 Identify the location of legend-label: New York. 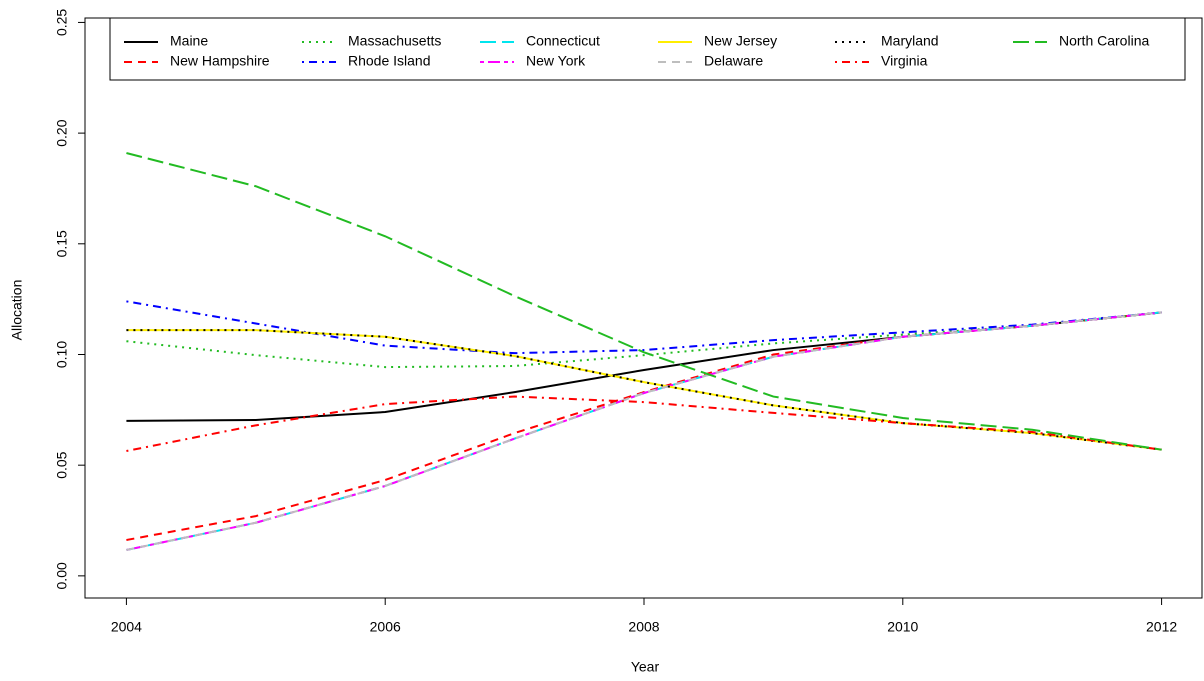
(556, 61).